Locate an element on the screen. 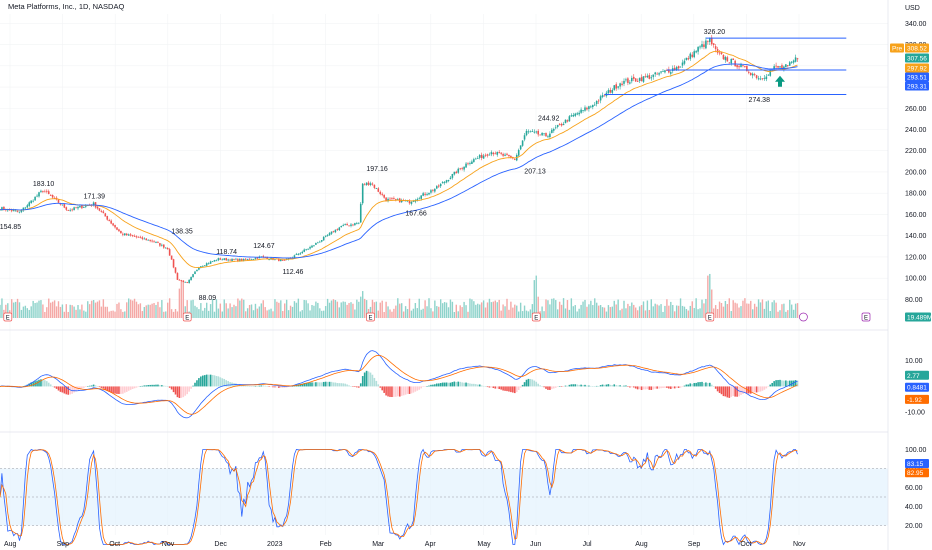  date-tick-label: May is located at coordinates (484, 544).